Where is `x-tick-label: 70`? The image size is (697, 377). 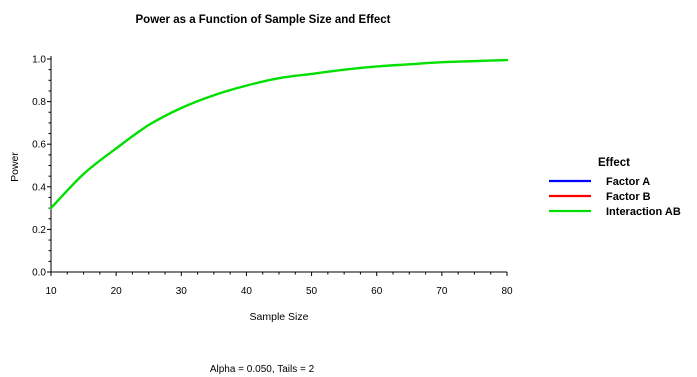
x-tick-label: 70 is located at coordinates (442, 291).